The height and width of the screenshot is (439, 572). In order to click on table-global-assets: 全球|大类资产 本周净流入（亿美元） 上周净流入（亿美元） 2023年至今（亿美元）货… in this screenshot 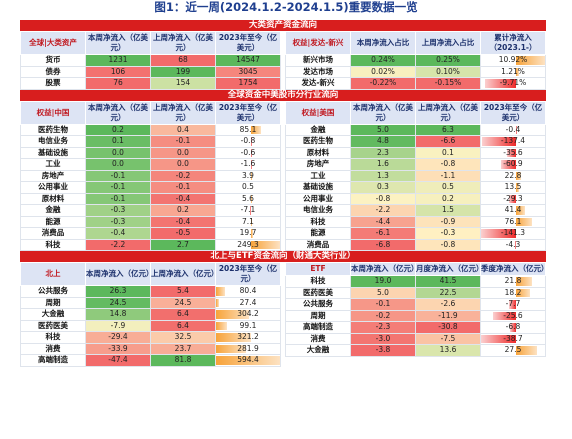, I will do `click(150, 60)`.